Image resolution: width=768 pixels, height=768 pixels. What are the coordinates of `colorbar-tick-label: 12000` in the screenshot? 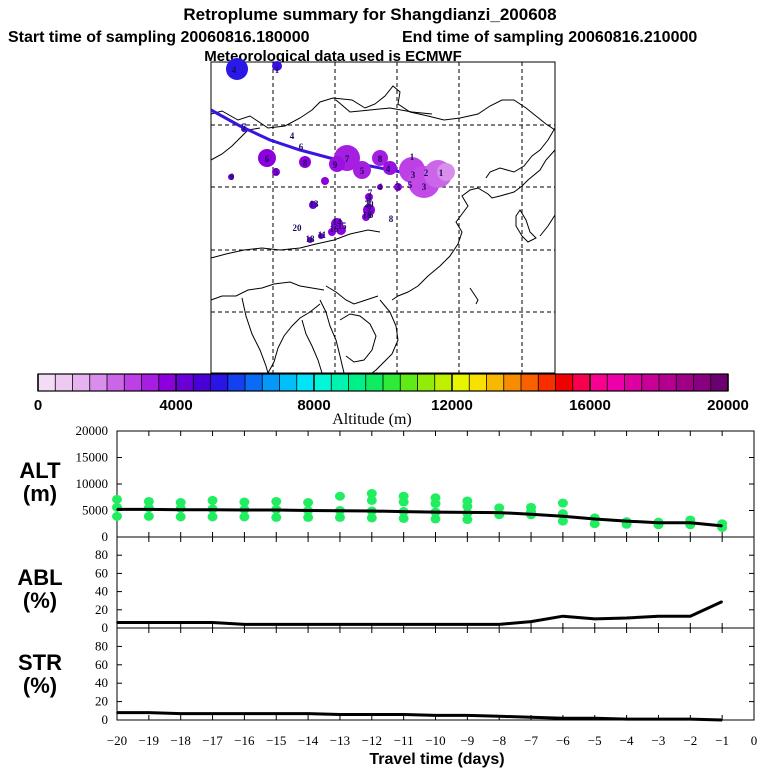 It's located at (452, 405).